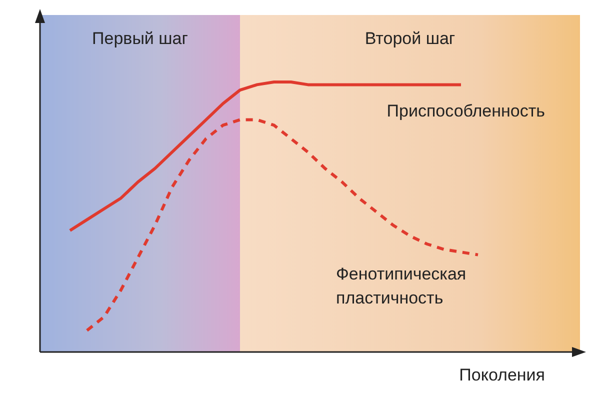 Image resolution: width=600 pixels, height=394 pixels. I want to click on series-label: Фенотипическая пластичность, so click(401, 286).